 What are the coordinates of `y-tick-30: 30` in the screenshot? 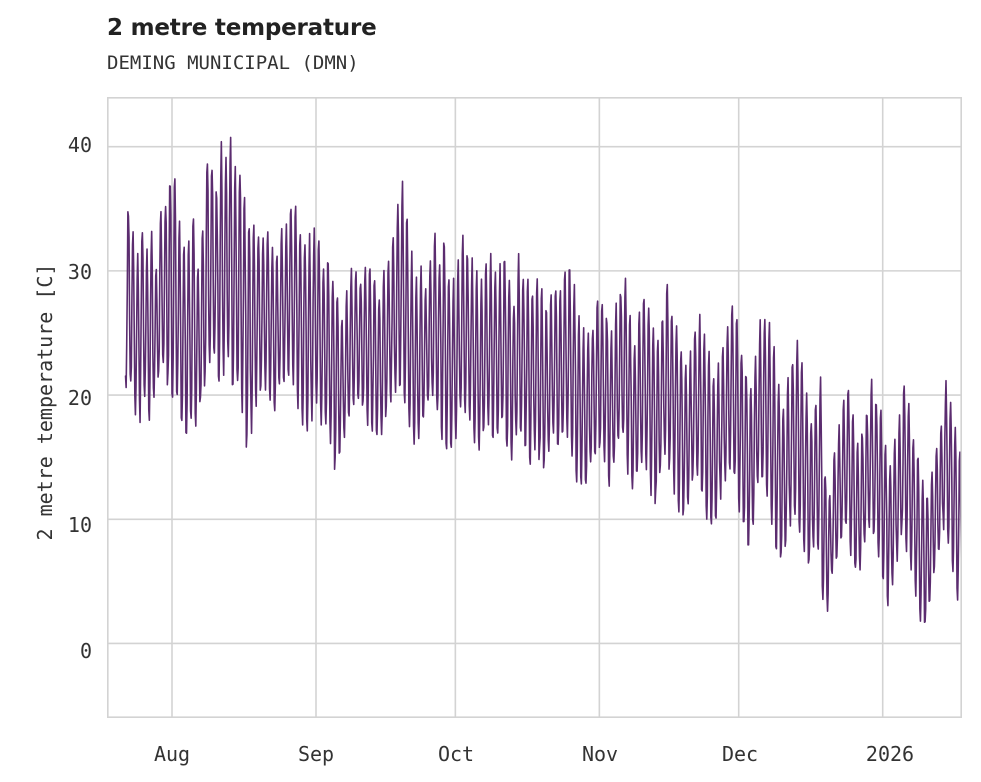 It's located at (79, 272).